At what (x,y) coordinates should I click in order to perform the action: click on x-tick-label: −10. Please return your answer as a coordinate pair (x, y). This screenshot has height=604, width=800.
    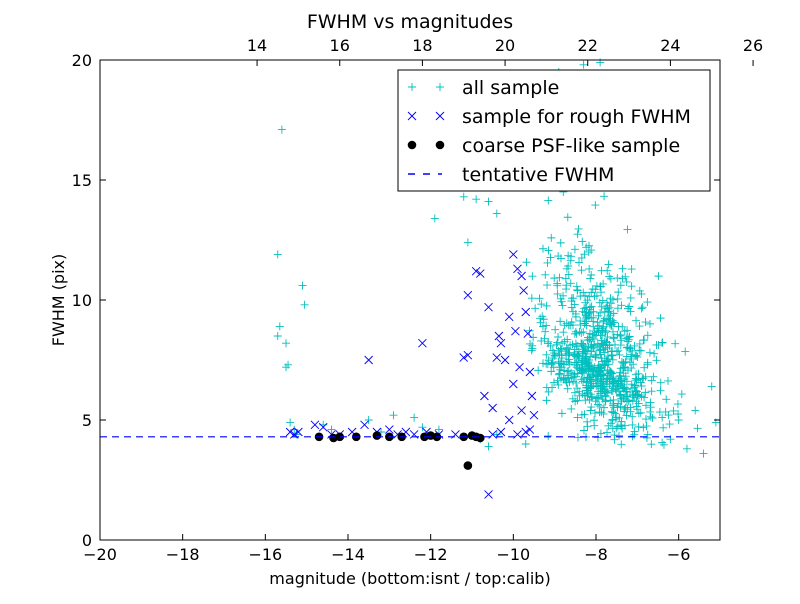
    Looking at the image, I should click on (513, 554).